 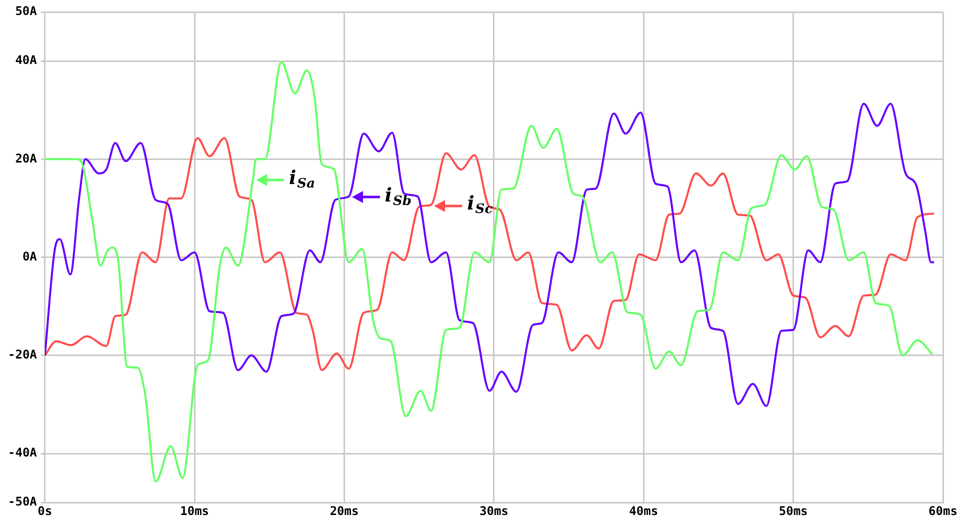 I want to click on x-tick-label: 50ms, so click(x=793, y=511).